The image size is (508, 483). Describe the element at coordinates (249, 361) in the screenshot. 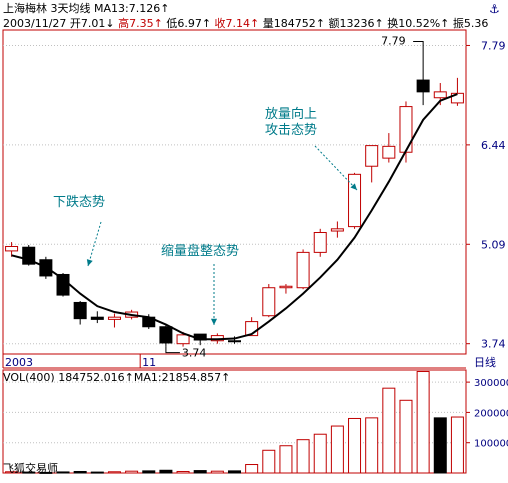

I see `date-axis: 2003 11 日线` at that location.